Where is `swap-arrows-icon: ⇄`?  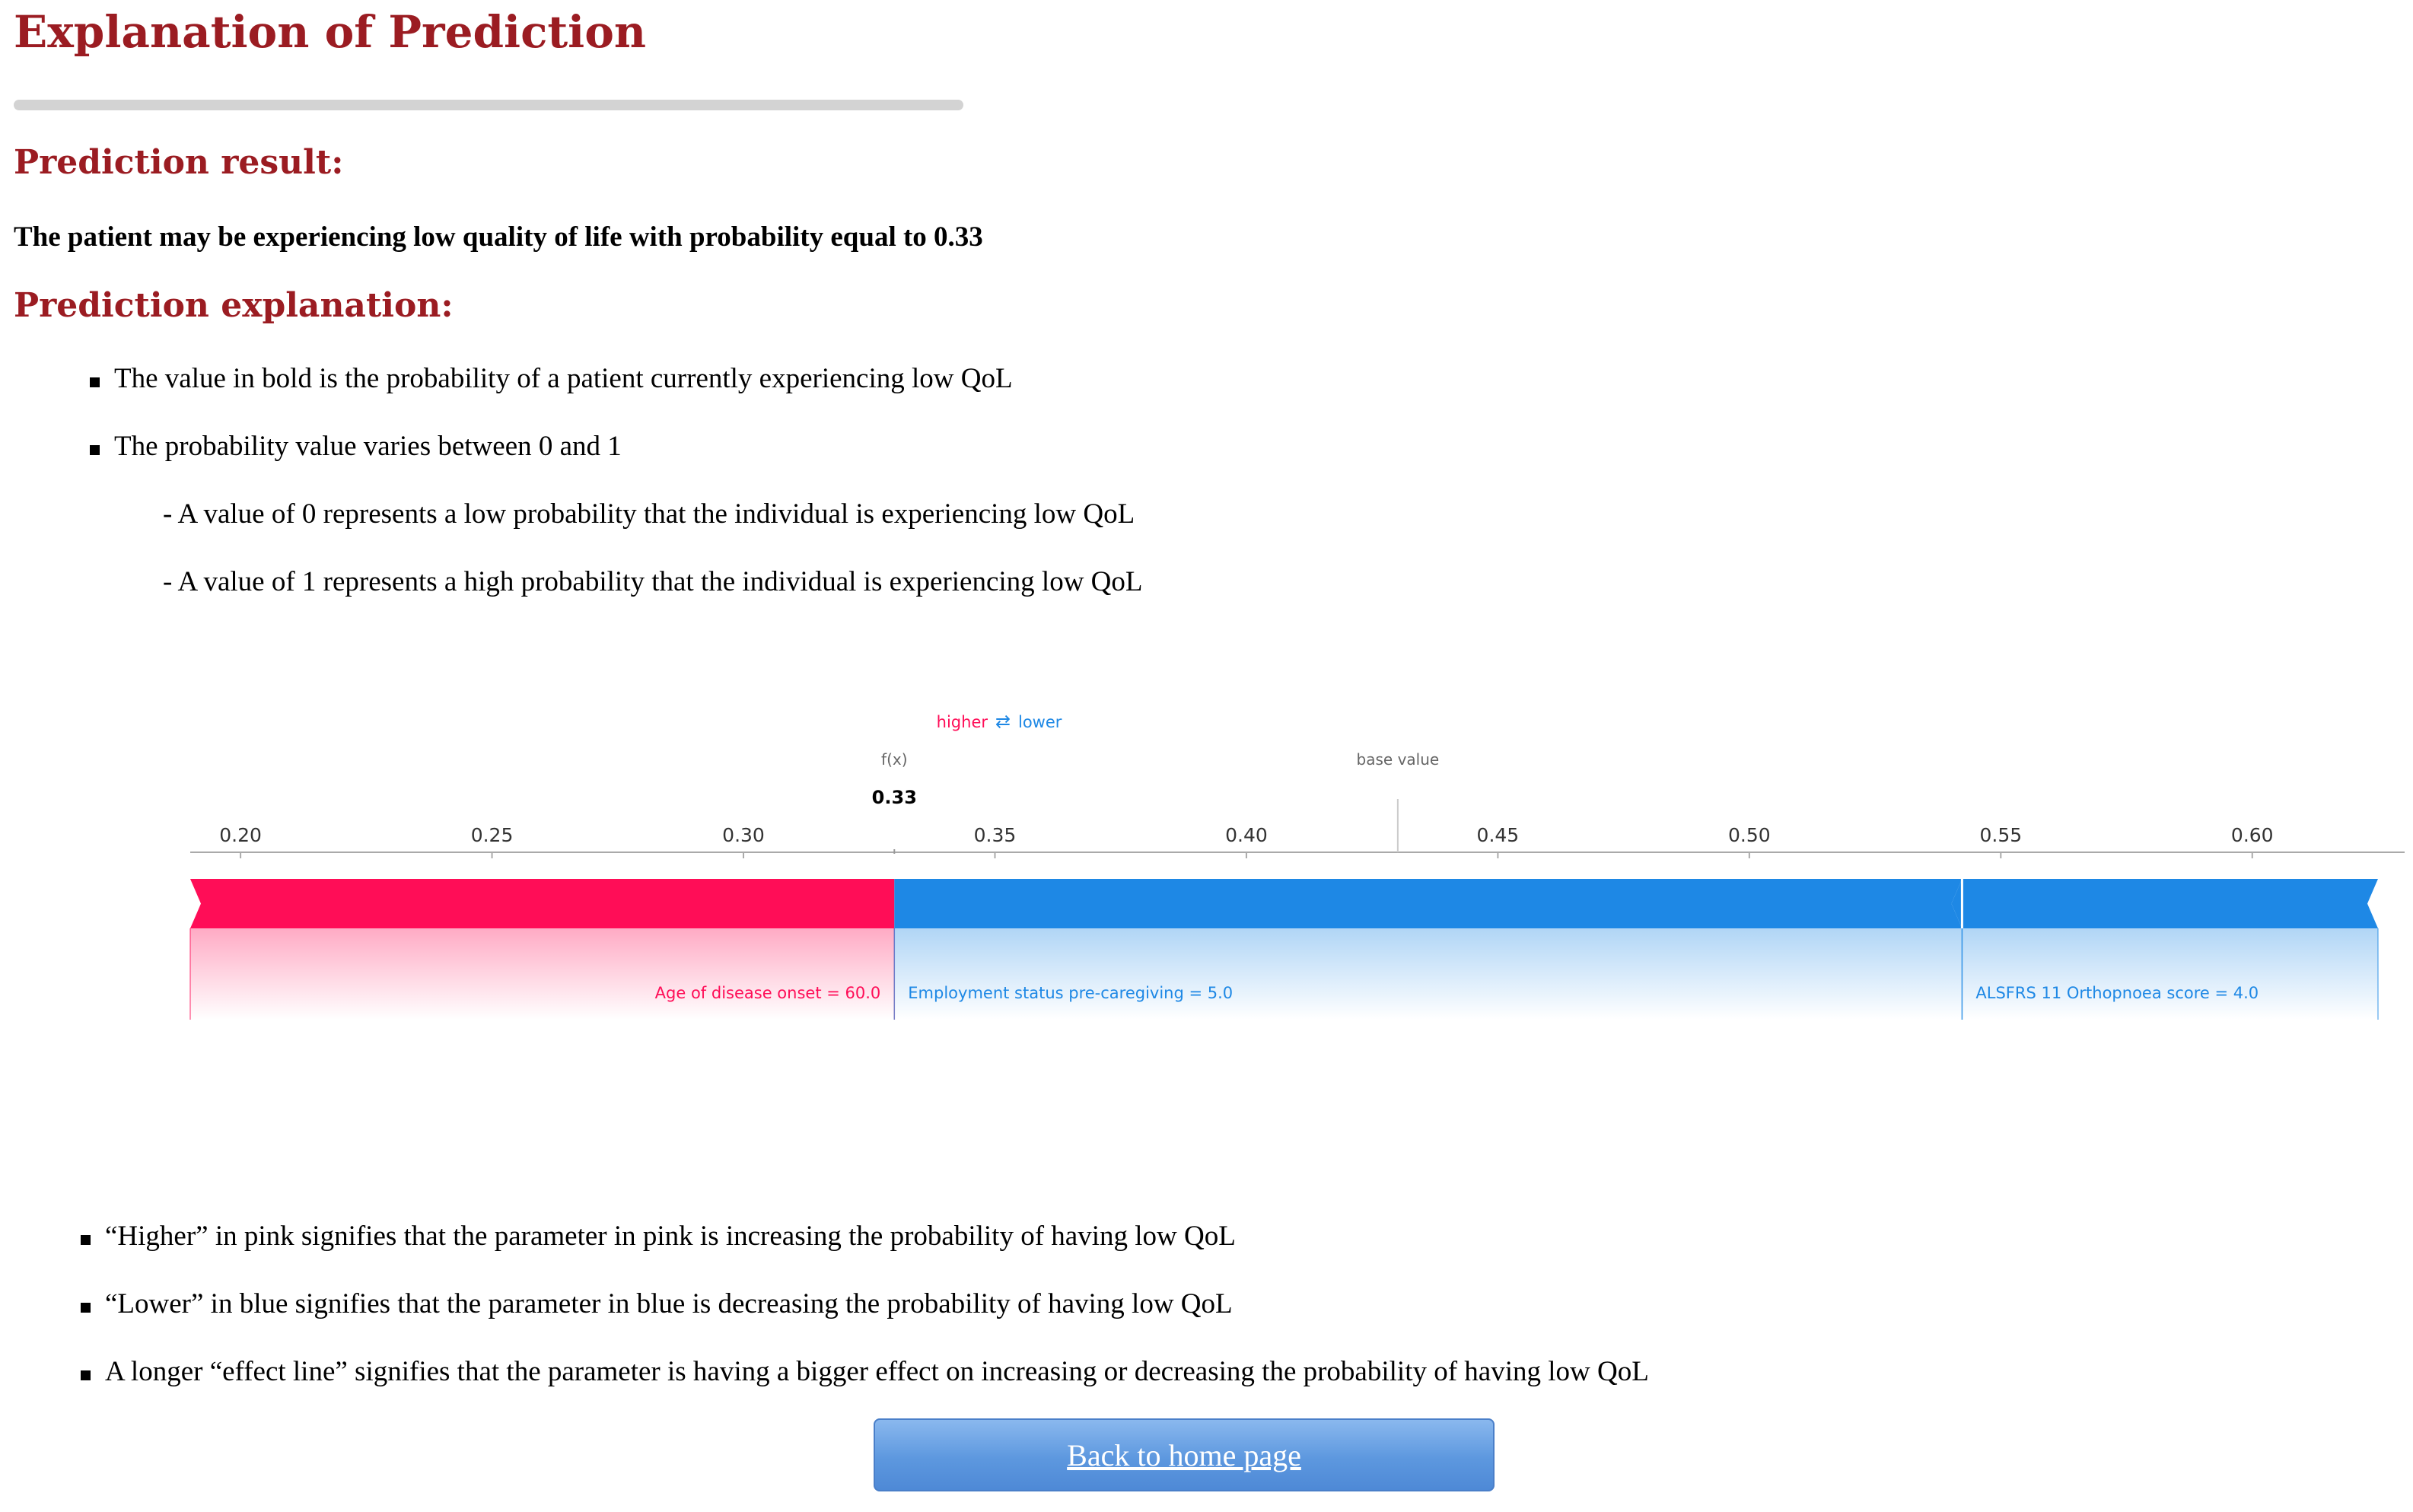
swap-arrows-icon: ⇄ is located at coordinates (1003, 721).